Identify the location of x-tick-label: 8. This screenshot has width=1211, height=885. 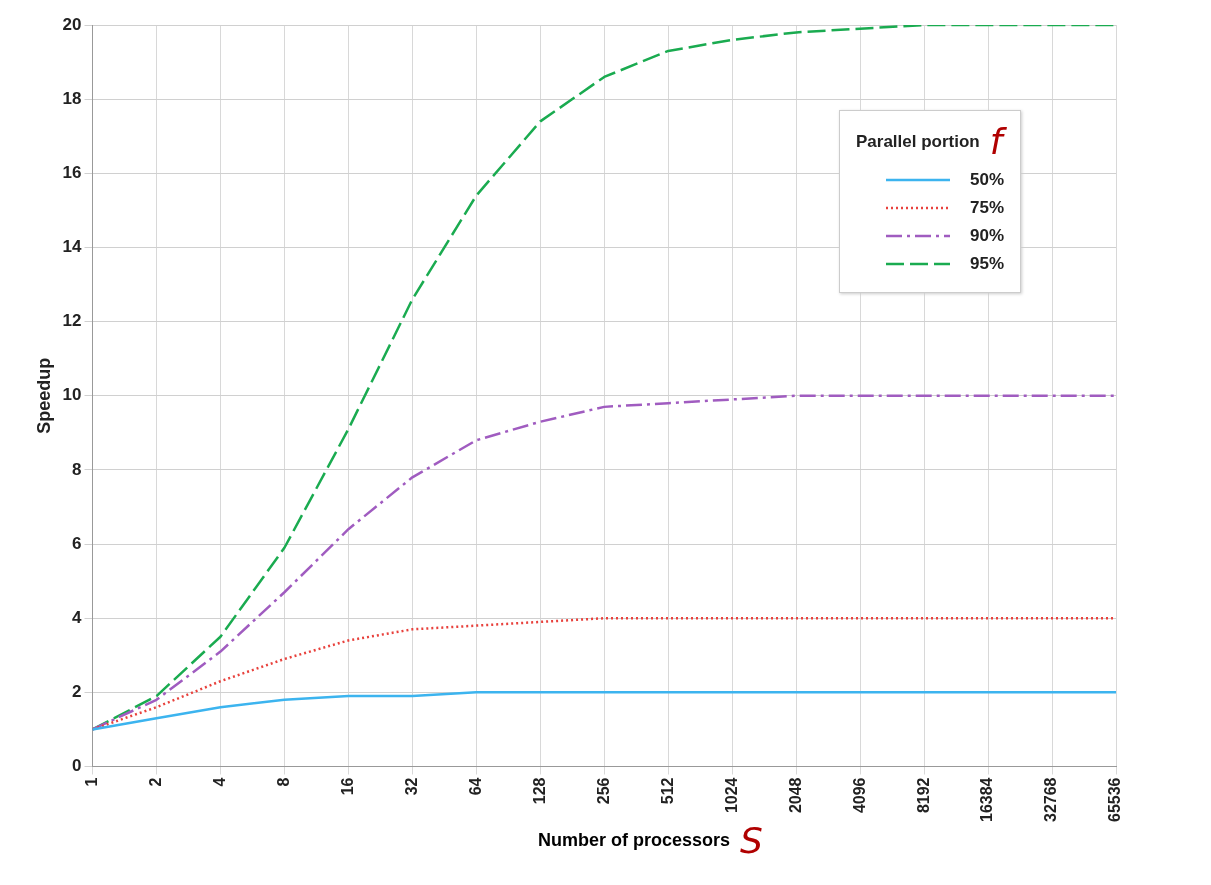
(283, 782).